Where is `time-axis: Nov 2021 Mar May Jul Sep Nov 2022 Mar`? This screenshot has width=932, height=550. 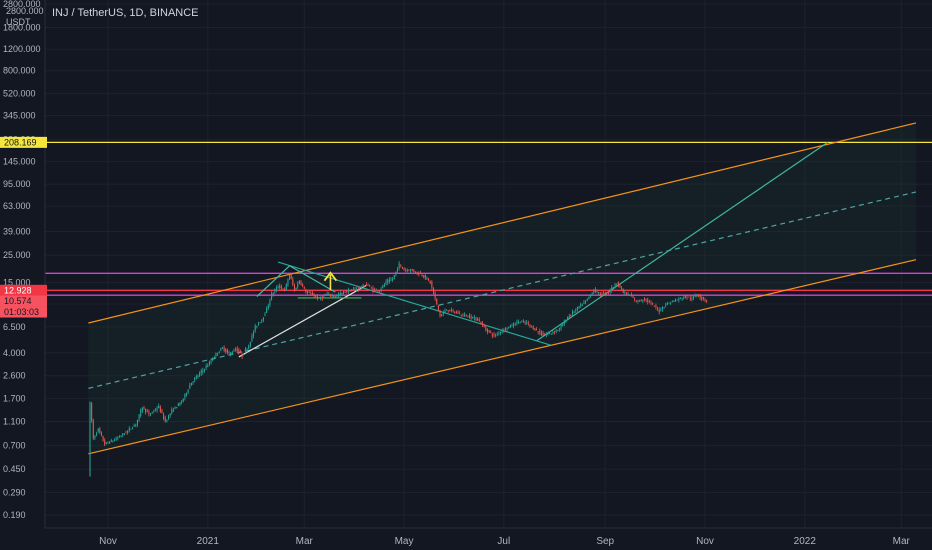
time-axis: Nov 2021 Mar May Jul Sep Nov 2022 Mar is located at coordinates (488, 537).